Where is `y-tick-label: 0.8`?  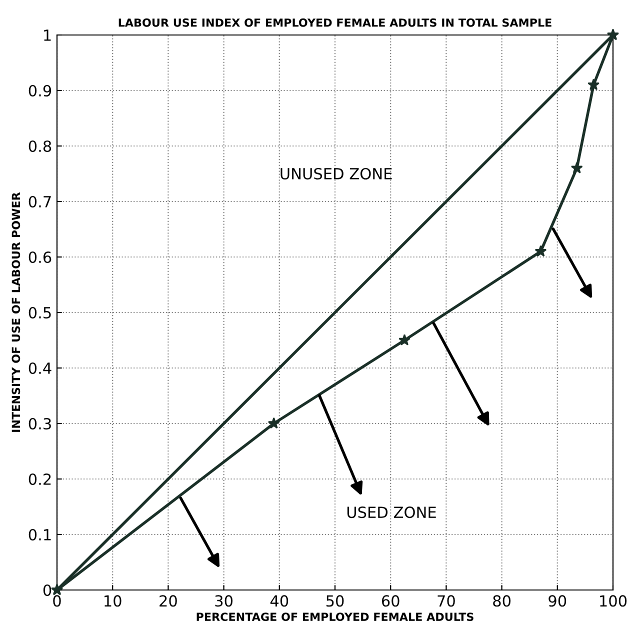
y-tick-label: 0.8 is located at coordinates (40, 146).